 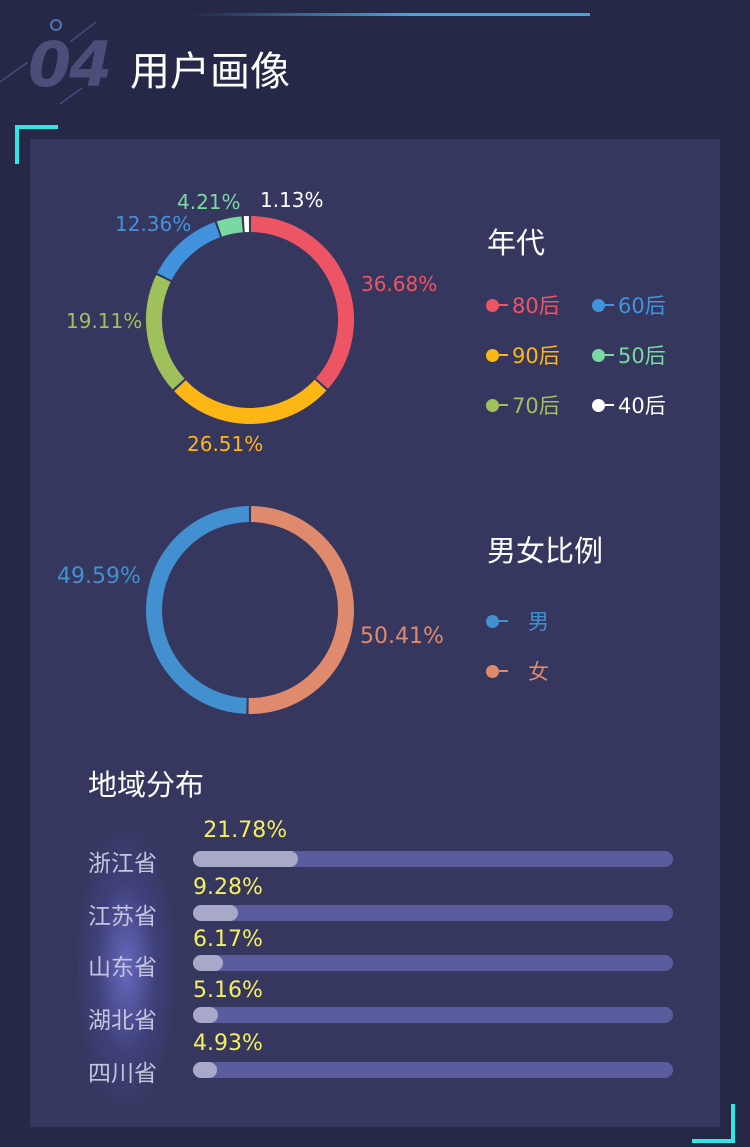 What do you see at coordinates (545, 551) in the screenshot?
I see `gender-chart-title: 男女比例` at bounding box center [545, 551].